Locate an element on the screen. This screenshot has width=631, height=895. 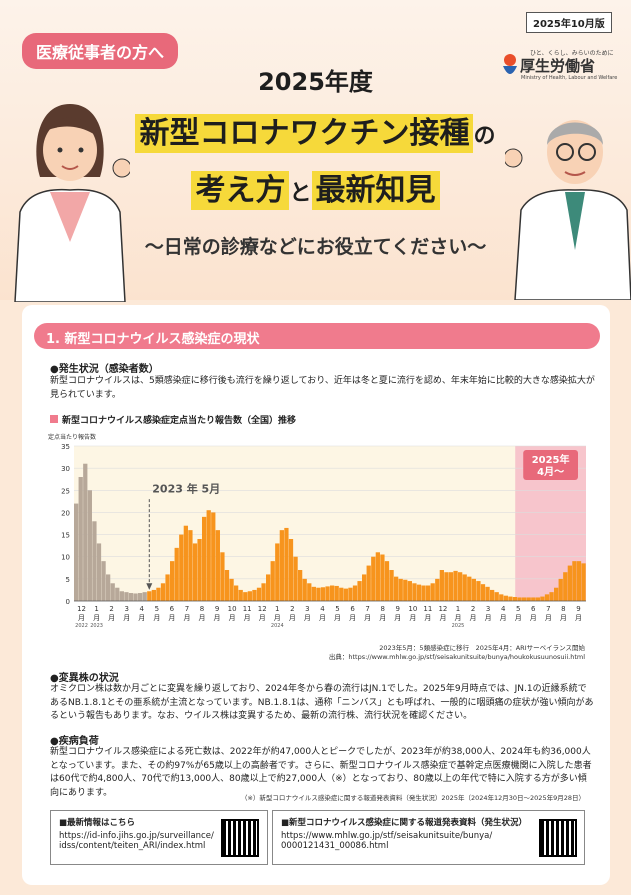
x-tick-label: 10 is located at coordinates (232, 609).